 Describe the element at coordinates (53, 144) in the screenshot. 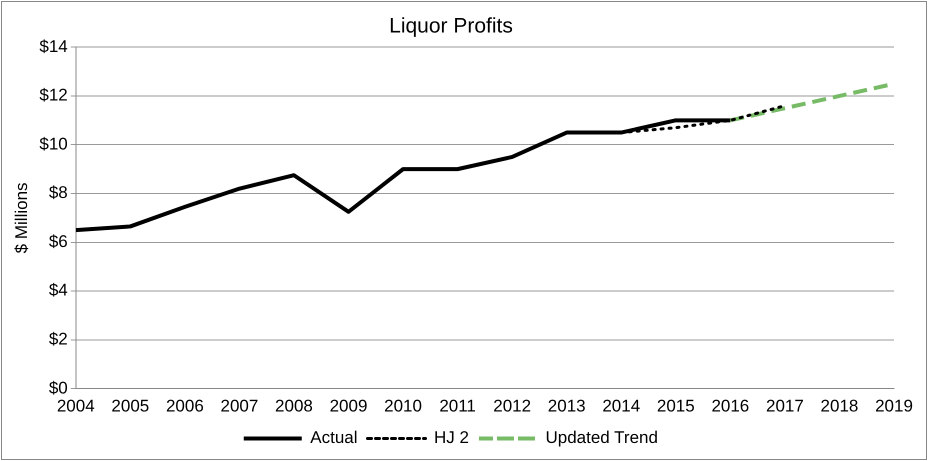

I see `y-tick-label: $10` at that location.